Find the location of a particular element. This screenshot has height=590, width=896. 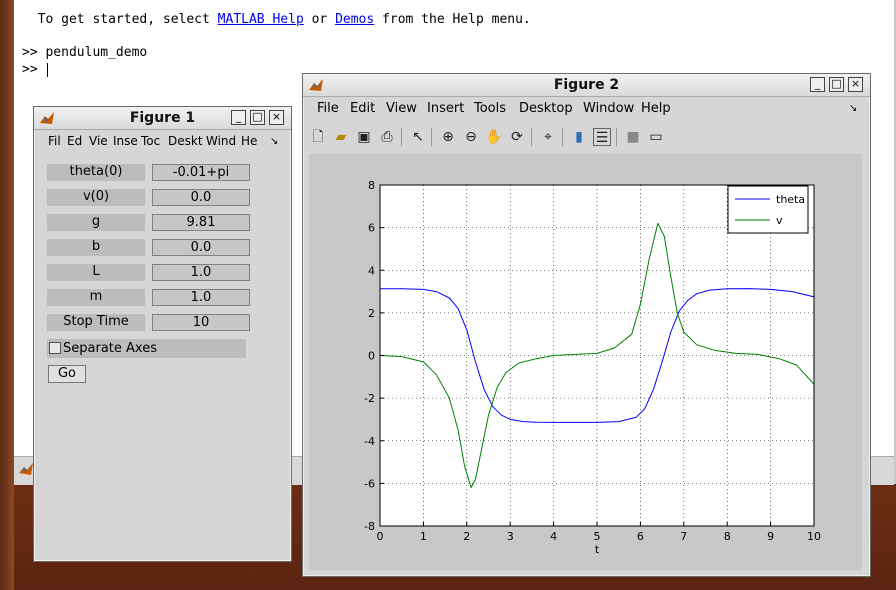

param-label-stop-time: Stop Time is located at coordinates (96, 322).